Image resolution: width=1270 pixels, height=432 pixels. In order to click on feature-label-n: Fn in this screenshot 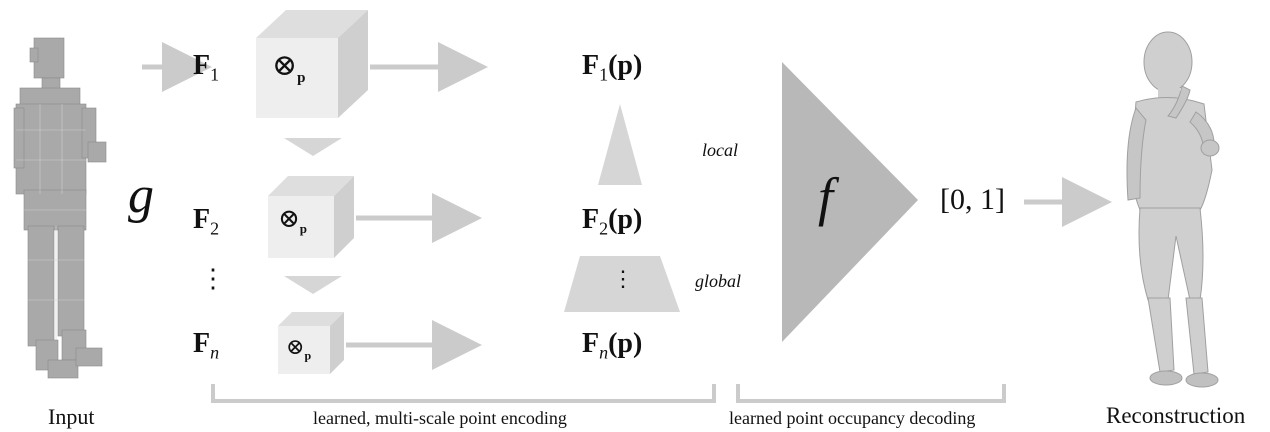, I will do `click(206, 346)`.